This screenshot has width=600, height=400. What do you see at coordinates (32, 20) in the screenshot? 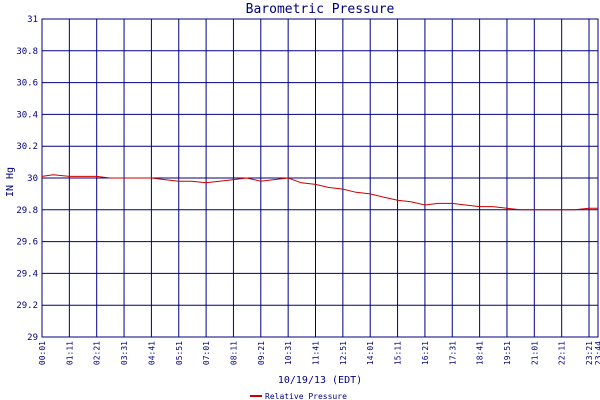
I see `y-tick-label: 31` at bounding box center [32, 20].